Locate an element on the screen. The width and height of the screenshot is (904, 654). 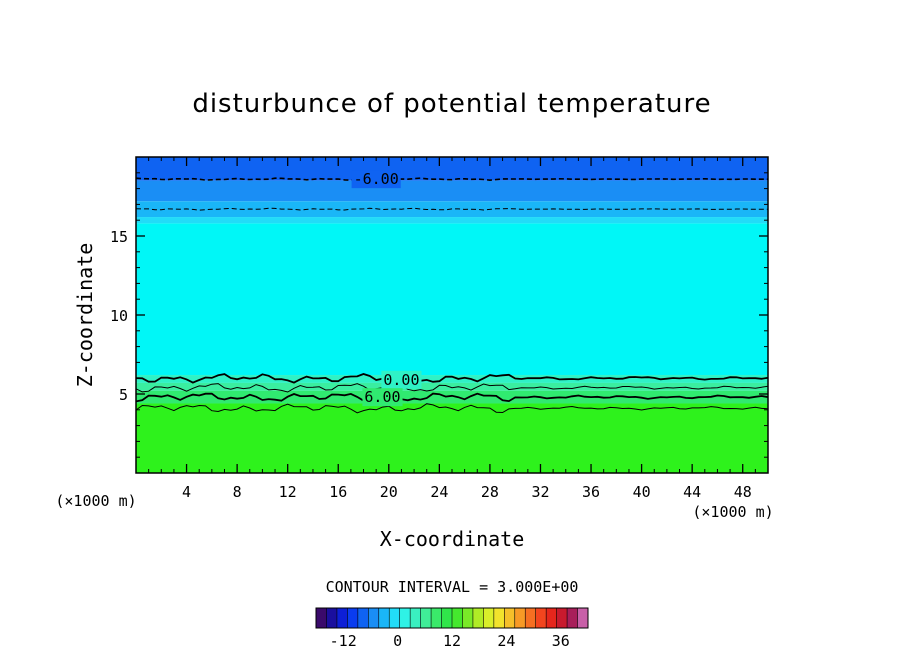
contour-label-0: -6.00 is located at coordinates (376, 179).